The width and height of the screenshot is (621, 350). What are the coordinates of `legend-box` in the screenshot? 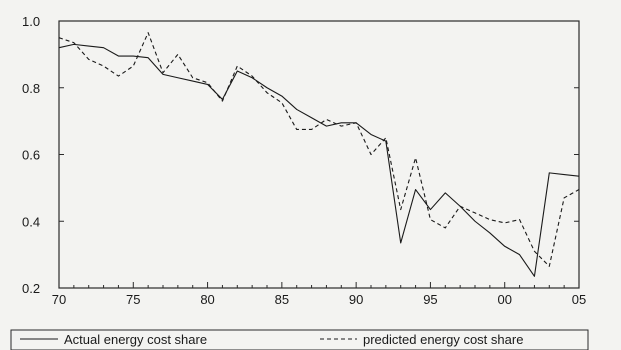 It's located at (299, 339).